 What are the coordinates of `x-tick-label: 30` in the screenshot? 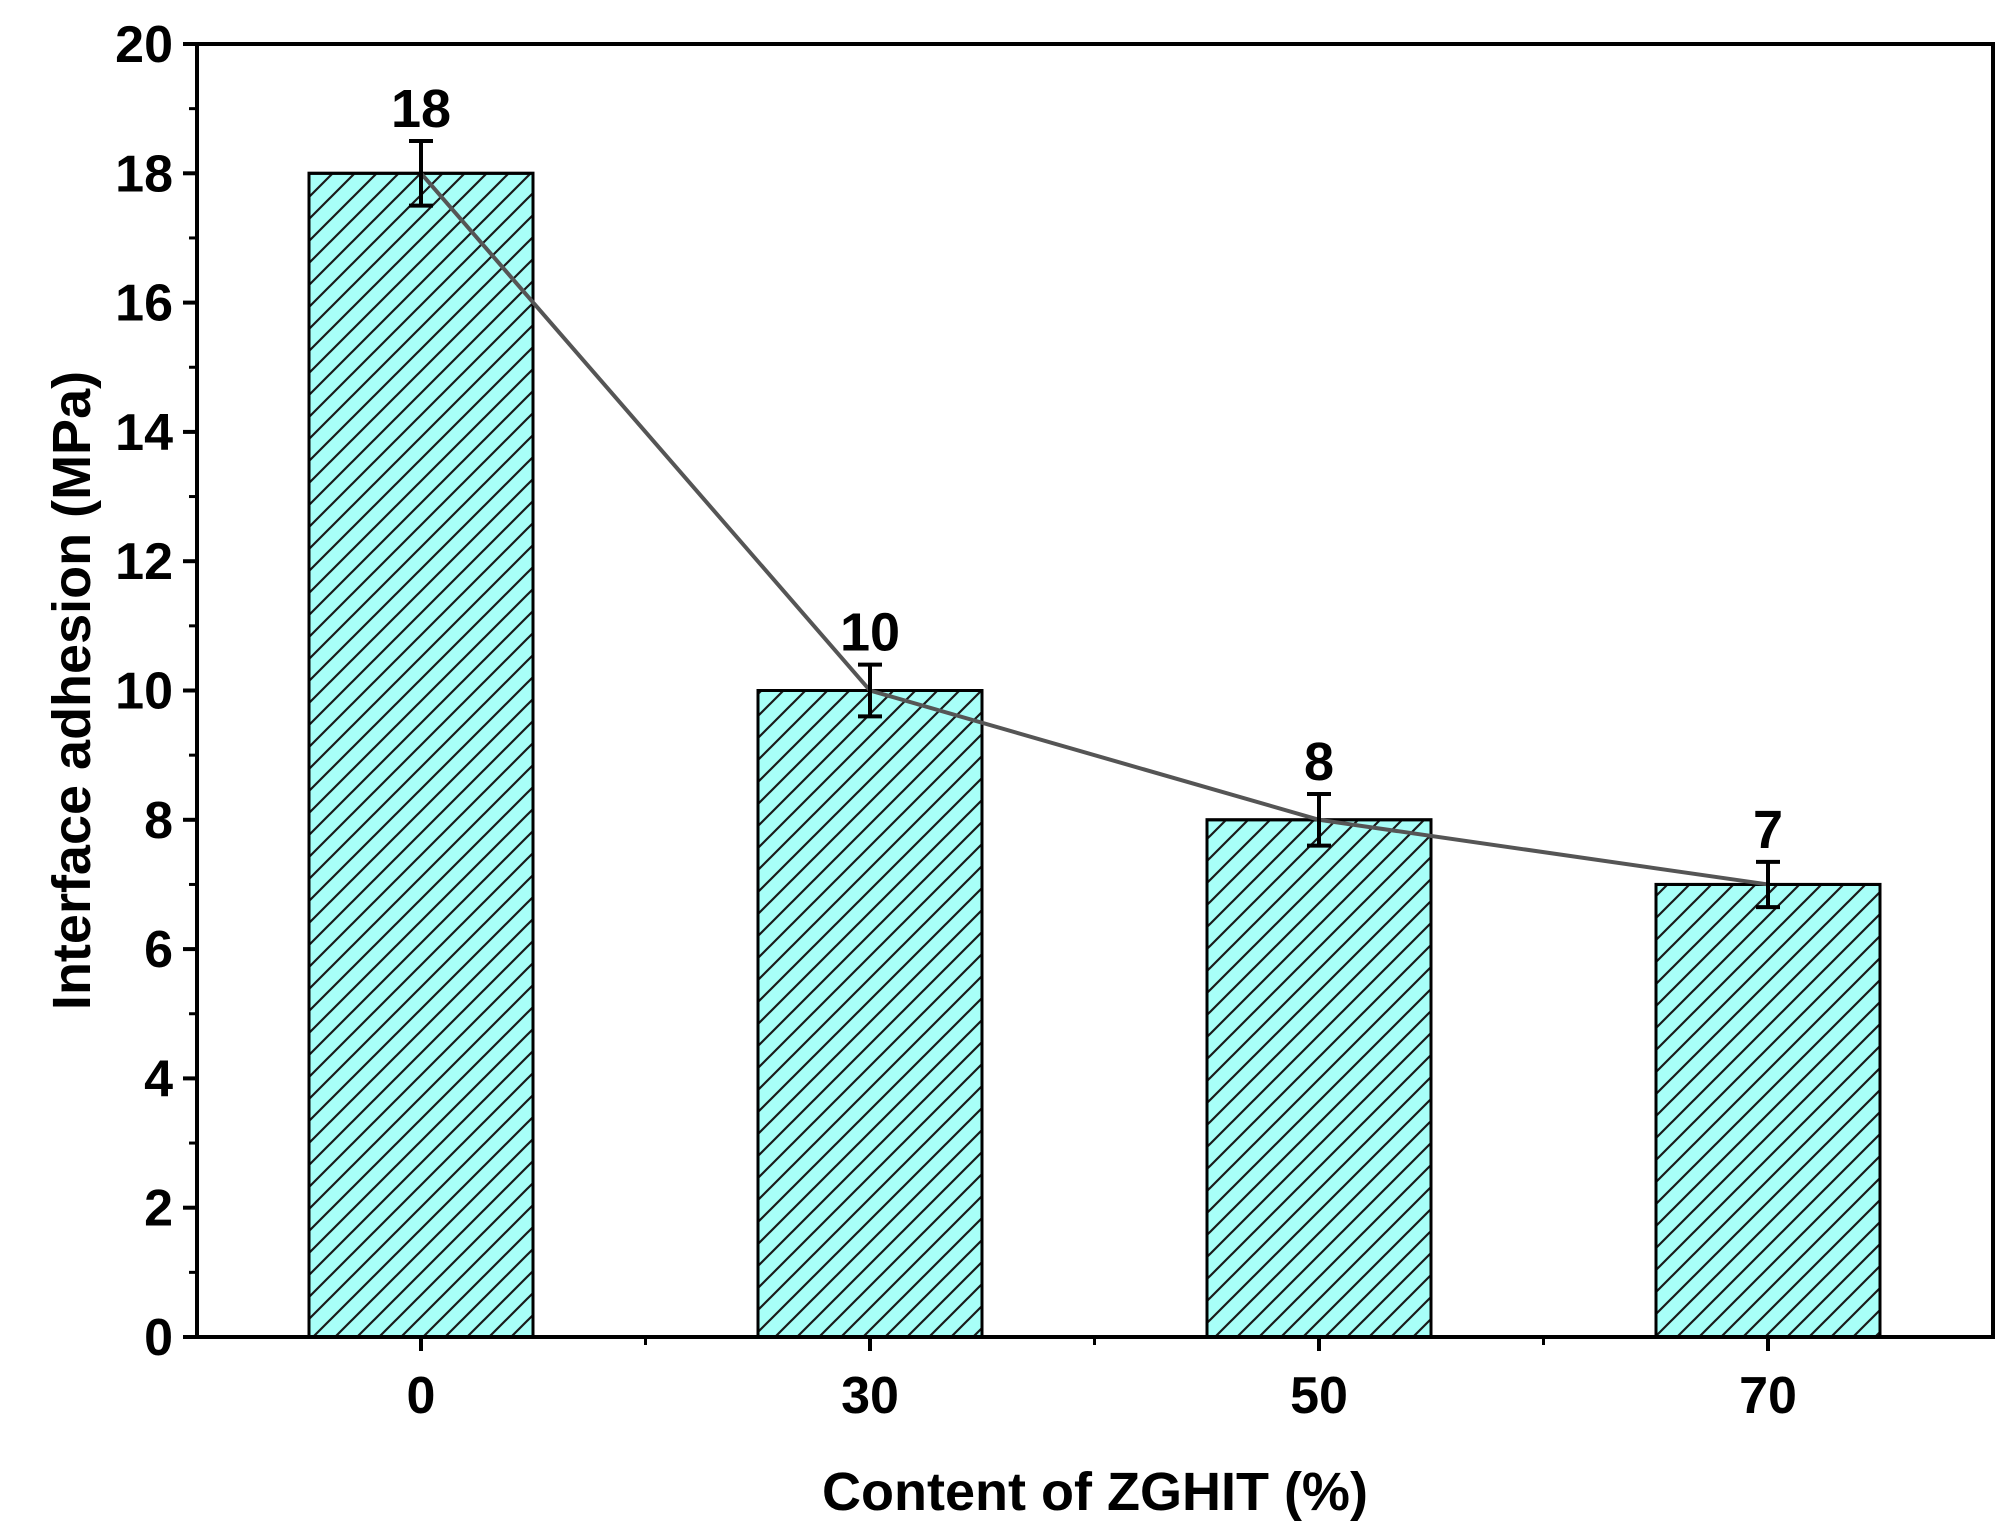 It's located at (870, 1396).